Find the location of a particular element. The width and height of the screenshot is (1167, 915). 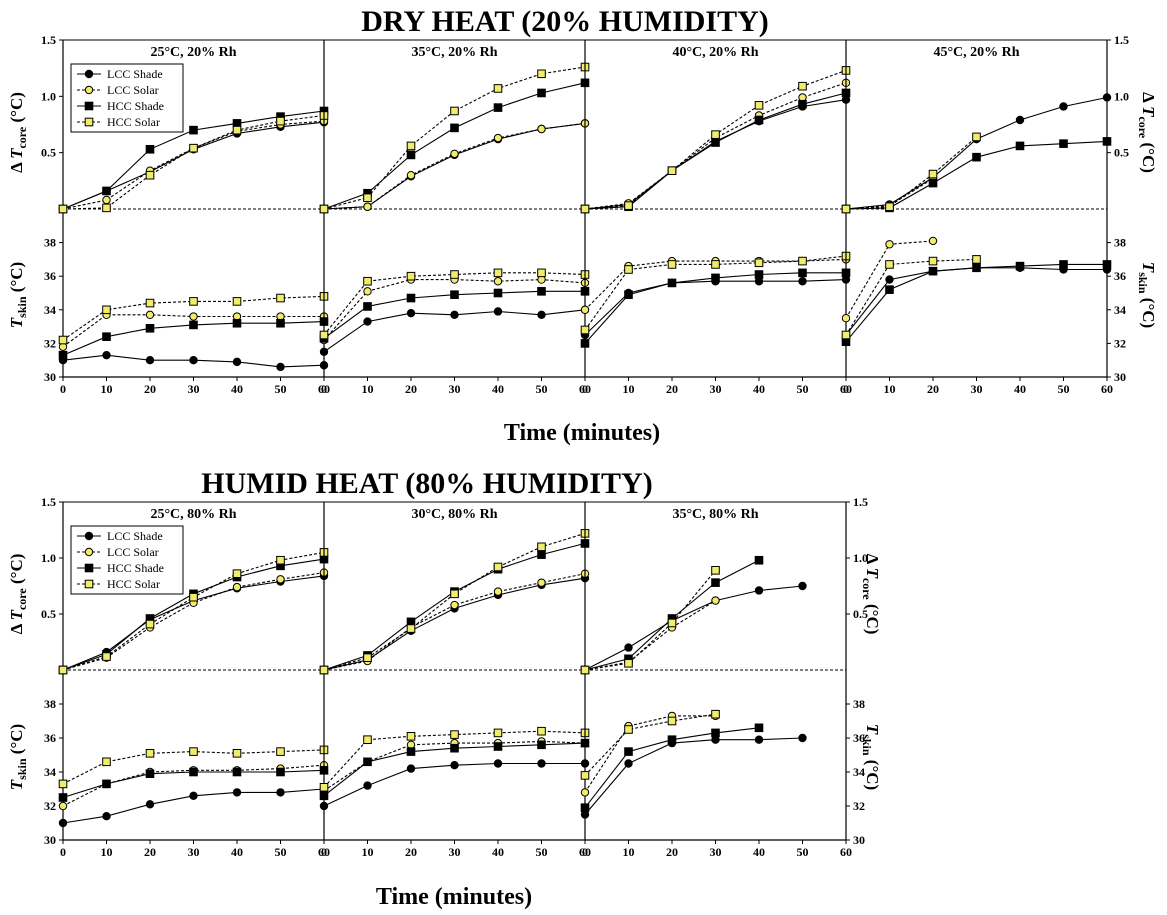

lcc-shade-core-line is located at coordinates (715, 154).